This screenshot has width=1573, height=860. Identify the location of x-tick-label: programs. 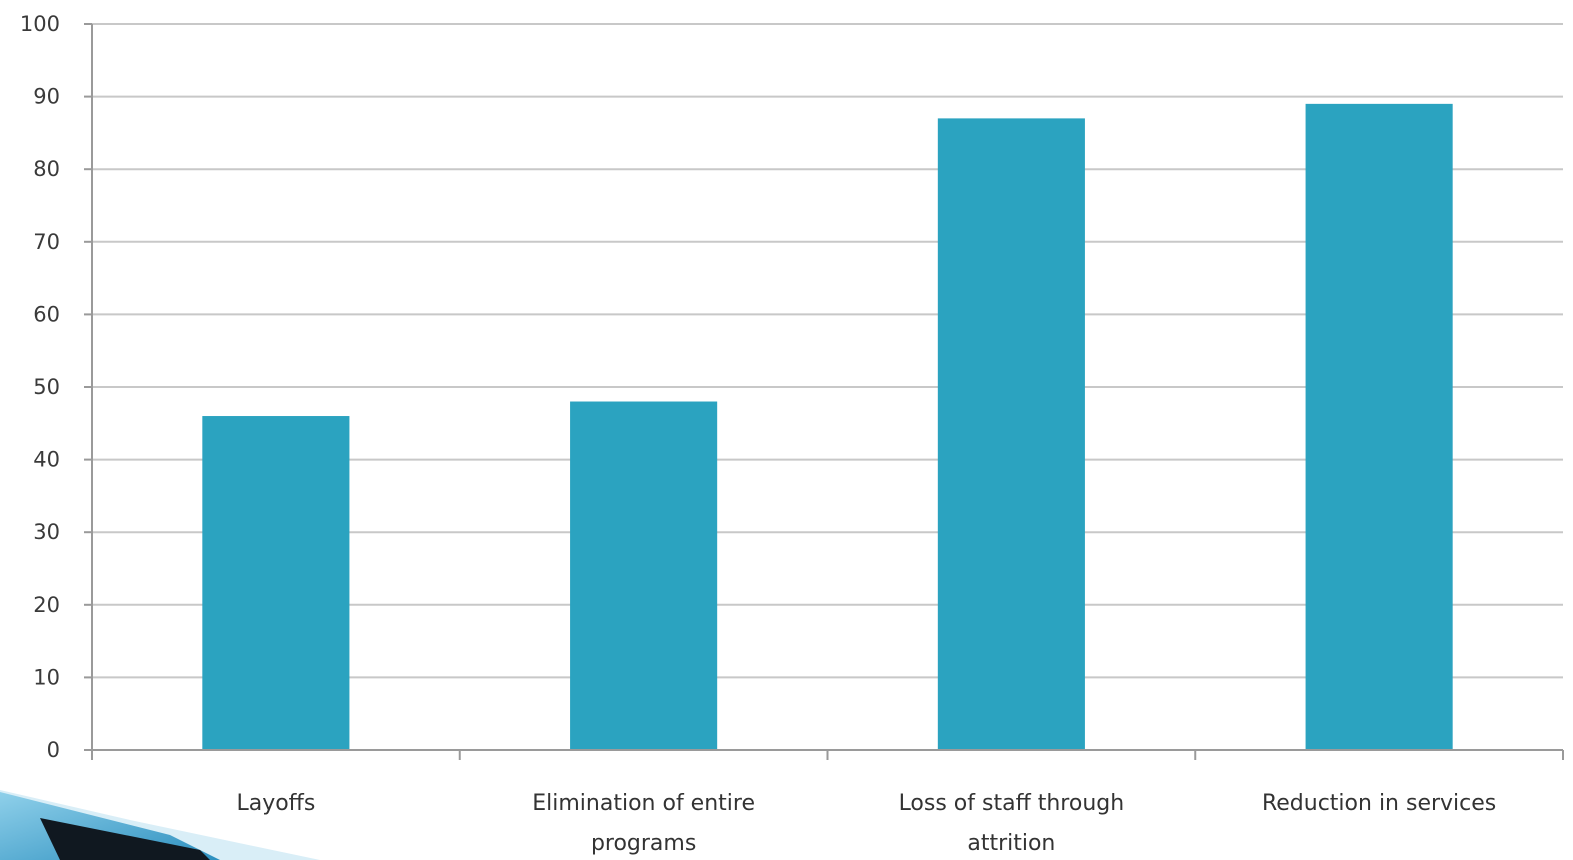
(643, 843).